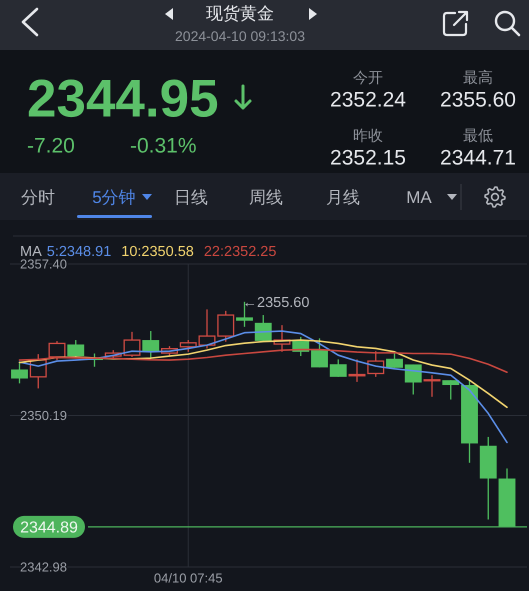 The width and height of the screenshot is (529, 591). What do you see at coordinates (240, 36) in the screenshot?
I see `subtitle: 2024-04-10 09:13:03` at bounding box center [240, 36].